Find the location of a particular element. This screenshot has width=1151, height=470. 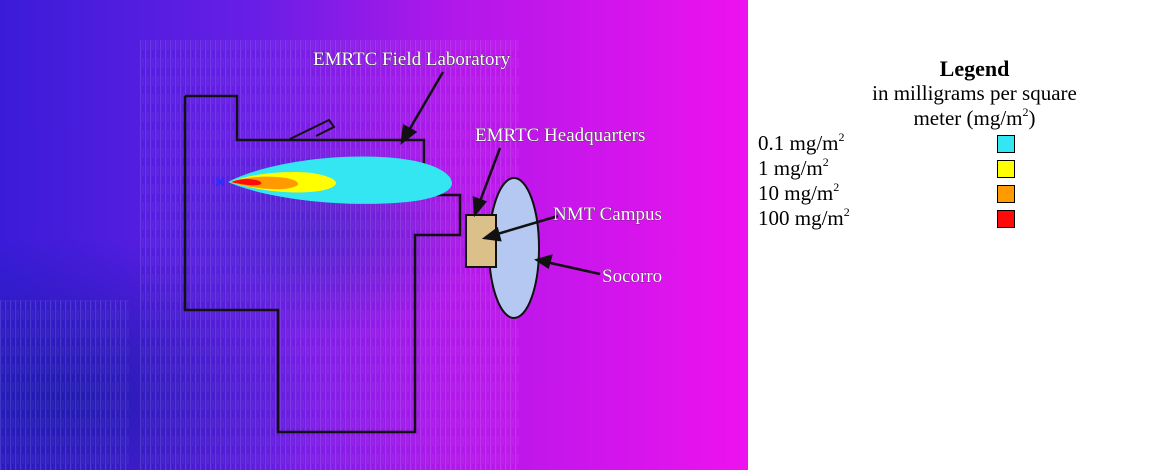

legend-item-value: 0.1 mg/m is located at coordinates (798, 143).